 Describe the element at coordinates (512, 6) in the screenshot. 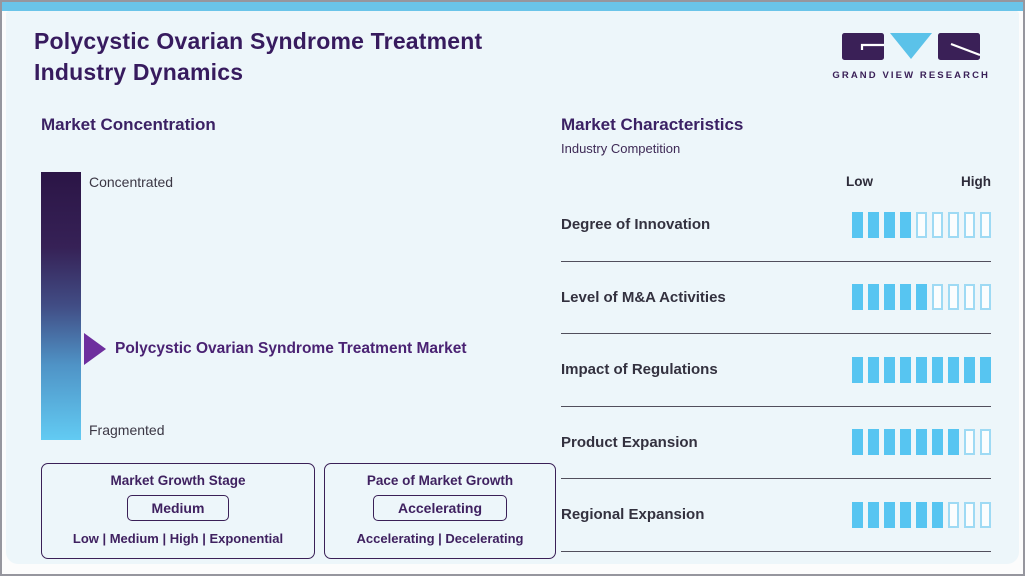

I see `top-accent-bar` at that location.